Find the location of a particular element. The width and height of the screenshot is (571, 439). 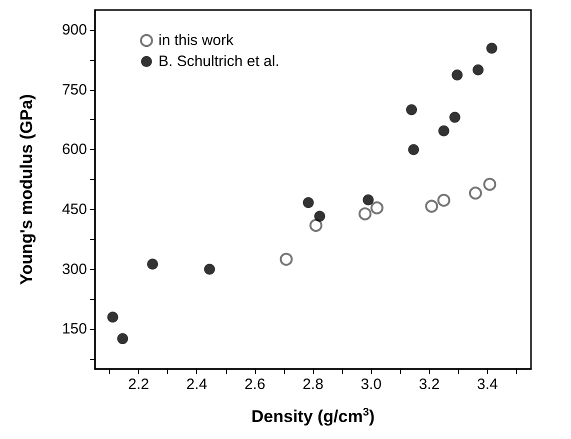

x-tick-label: 3.2 is located at coordinates (429, 384).